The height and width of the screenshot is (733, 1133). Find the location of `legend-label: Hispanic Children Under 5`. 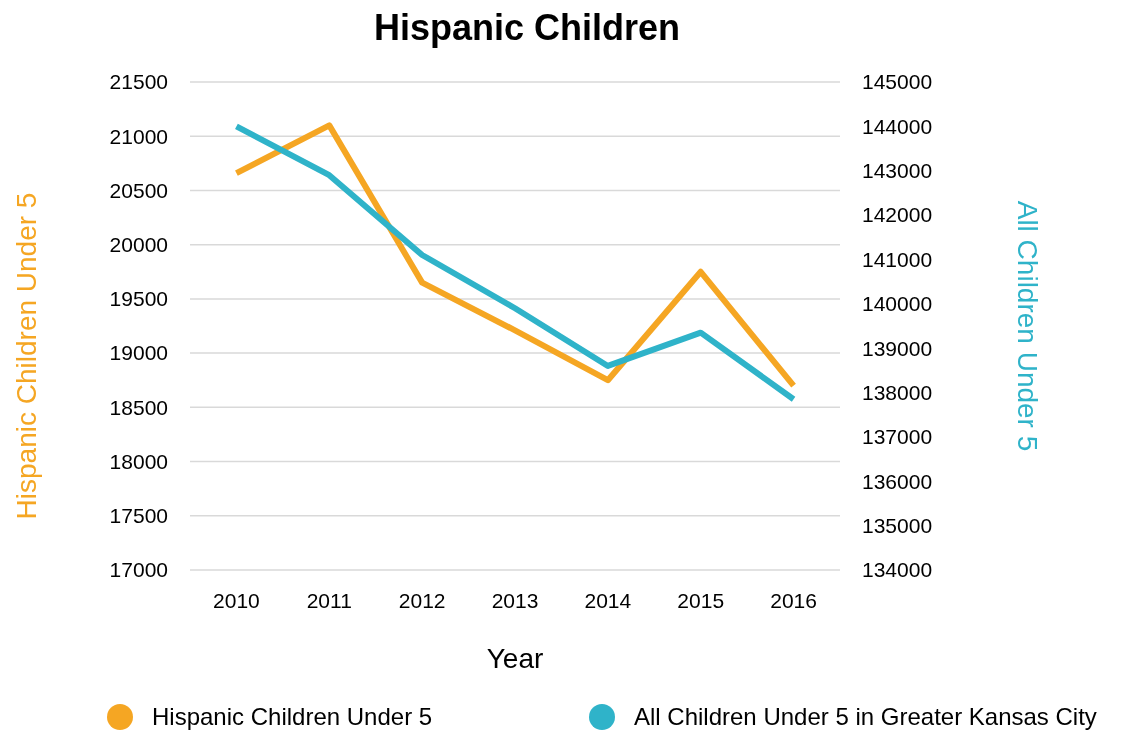

legend-label: Hispanic Children Under 5 is located at coordinates (292, 717).